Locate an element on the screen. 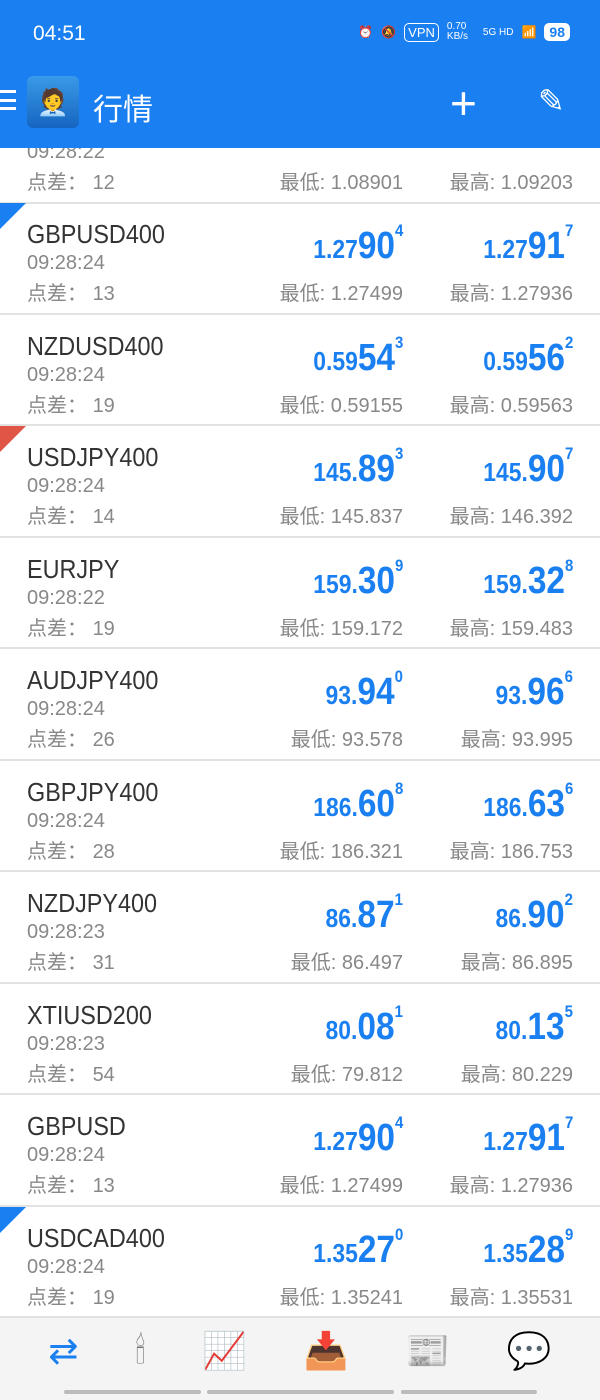  high-price: 最高: 1.35531 is located at coordinates (511, 1297).